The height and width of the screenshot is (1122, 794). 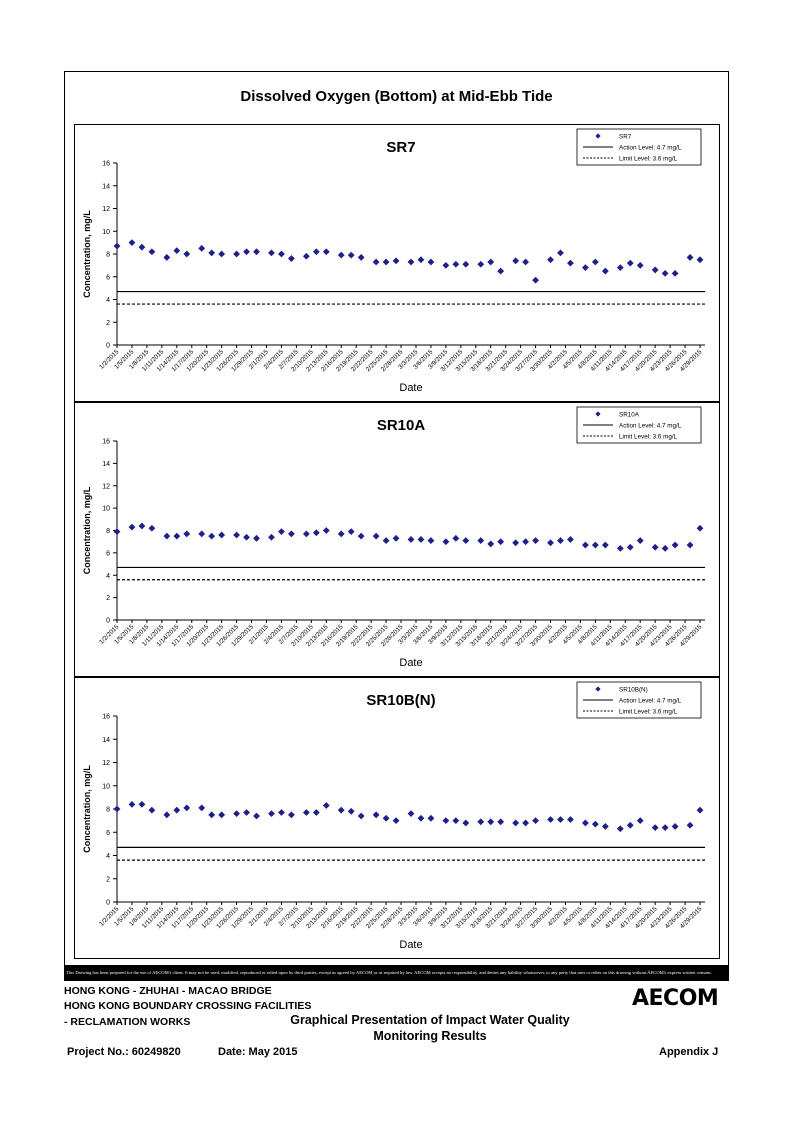 I want to click on legend-marker, so click(x=598, y=136).